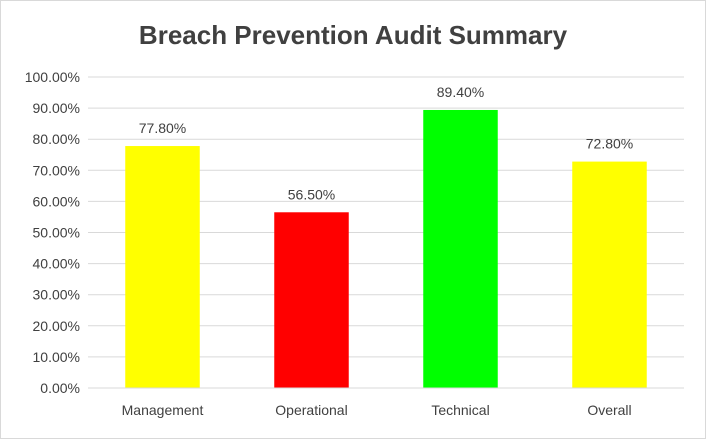  Describe the element at coordinates (56, 108) in the screenshot. I see `y-tick-label: 90.00%` at that location.